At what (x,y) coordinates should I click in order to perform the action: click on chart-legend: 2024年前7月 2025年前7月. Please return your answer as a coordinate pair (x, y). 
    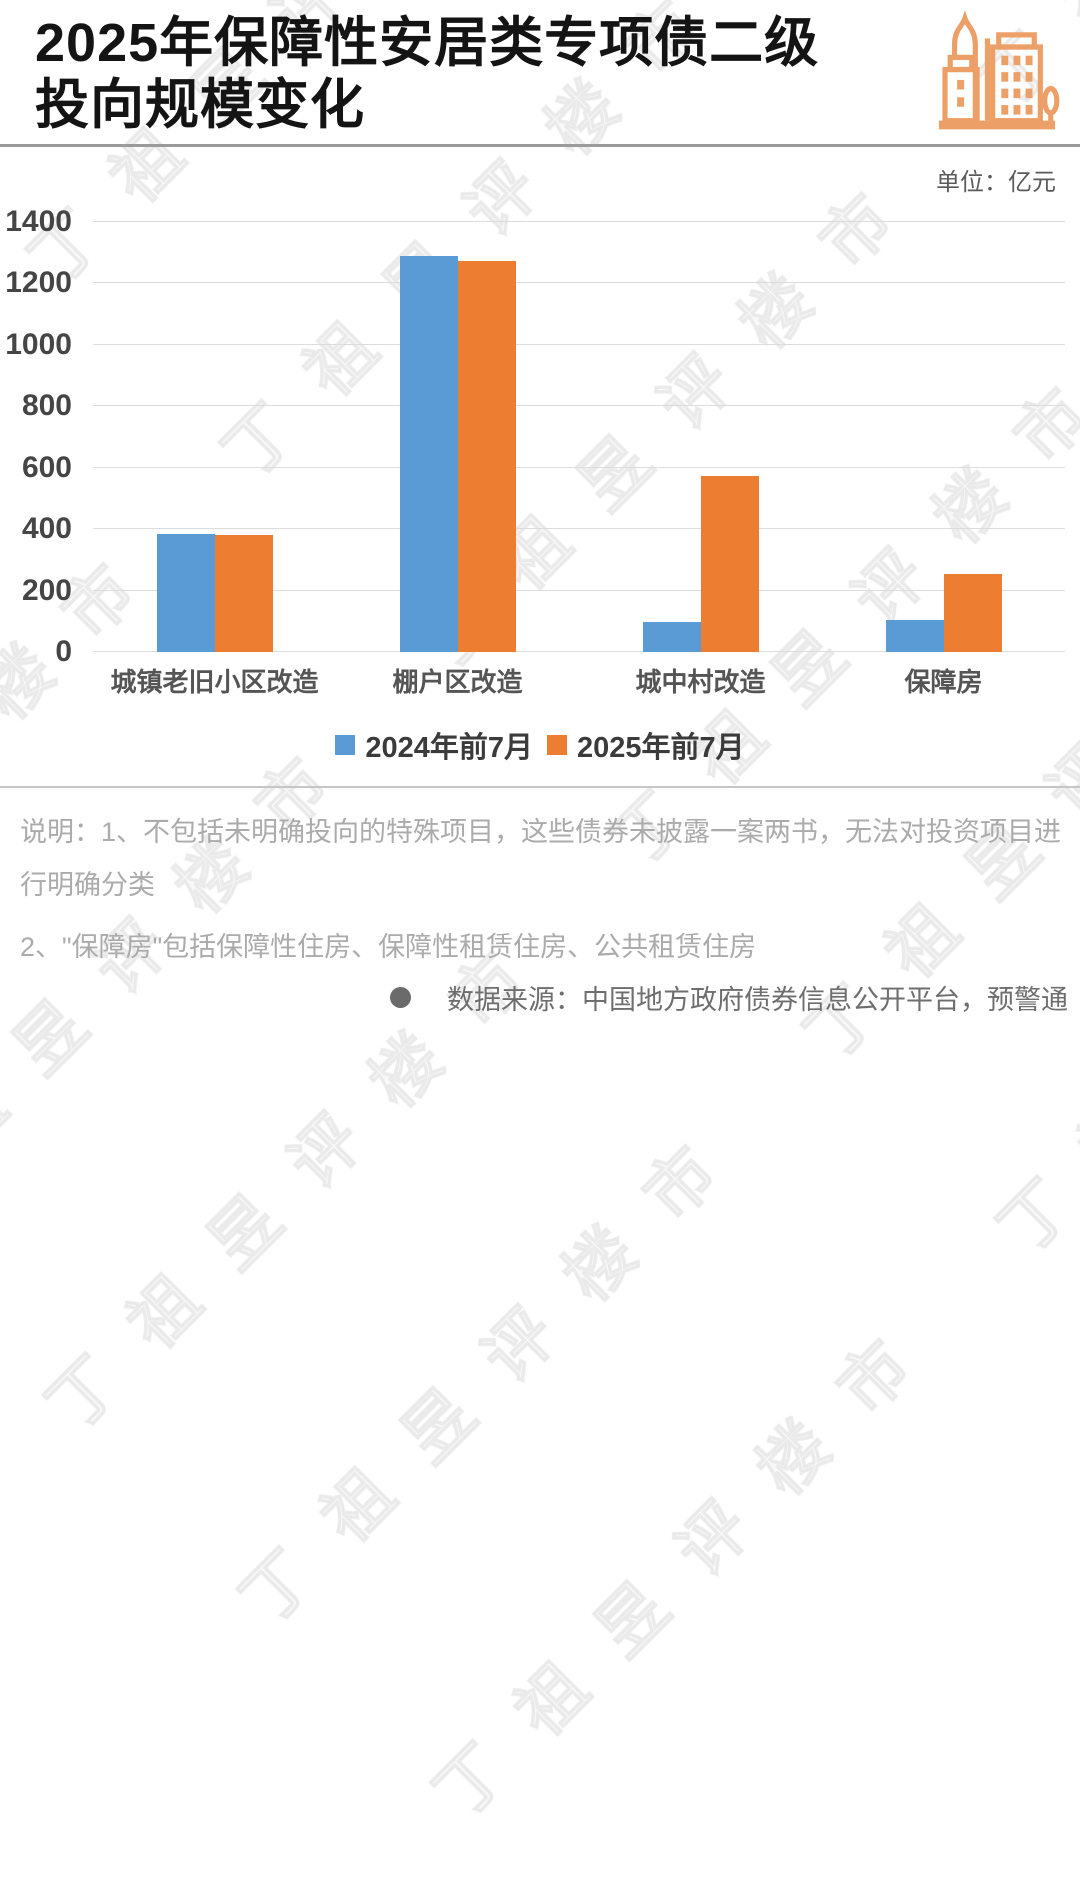
    Looking at the image, I should click on (540, 745).